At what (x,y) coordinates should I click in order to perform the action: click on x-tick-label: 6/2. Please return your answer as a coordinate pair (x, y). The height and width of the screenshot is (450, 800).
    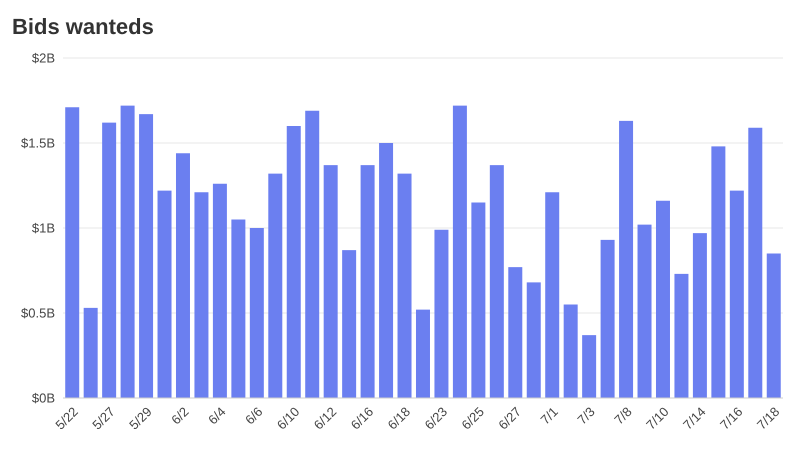
    Looking at the image, I should click on (180, 416).